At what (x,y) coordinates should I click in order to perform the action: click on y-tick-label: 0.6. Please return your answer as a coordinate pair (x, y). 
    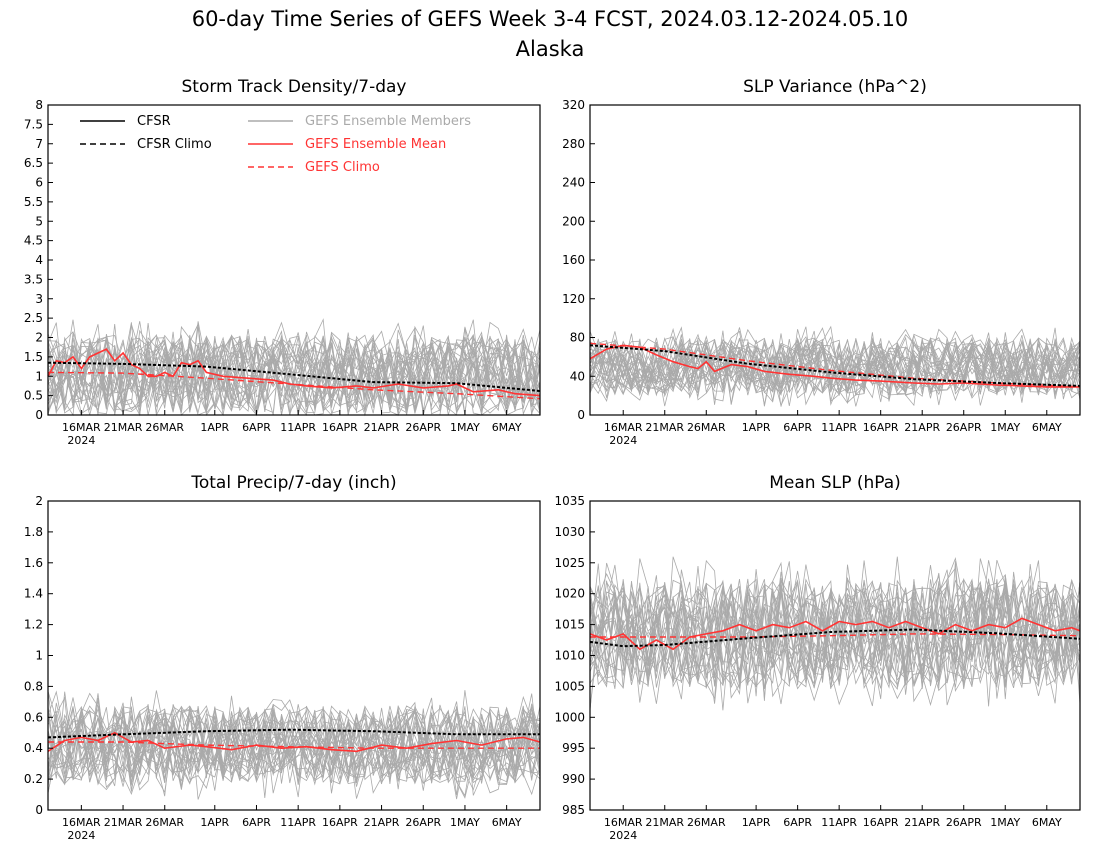
    Looking at the image, I should click on (33, 717).